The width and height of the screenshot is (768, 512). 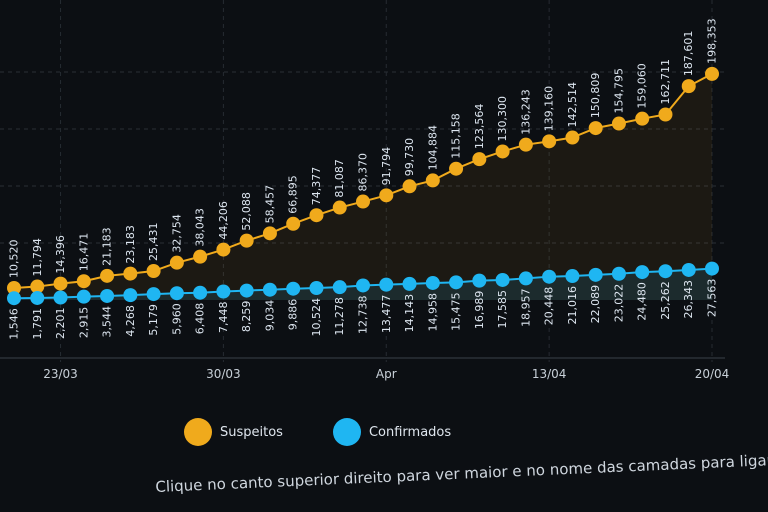 I want to click on data-label-confirmados: 14,958, so click(x=432, y=312).